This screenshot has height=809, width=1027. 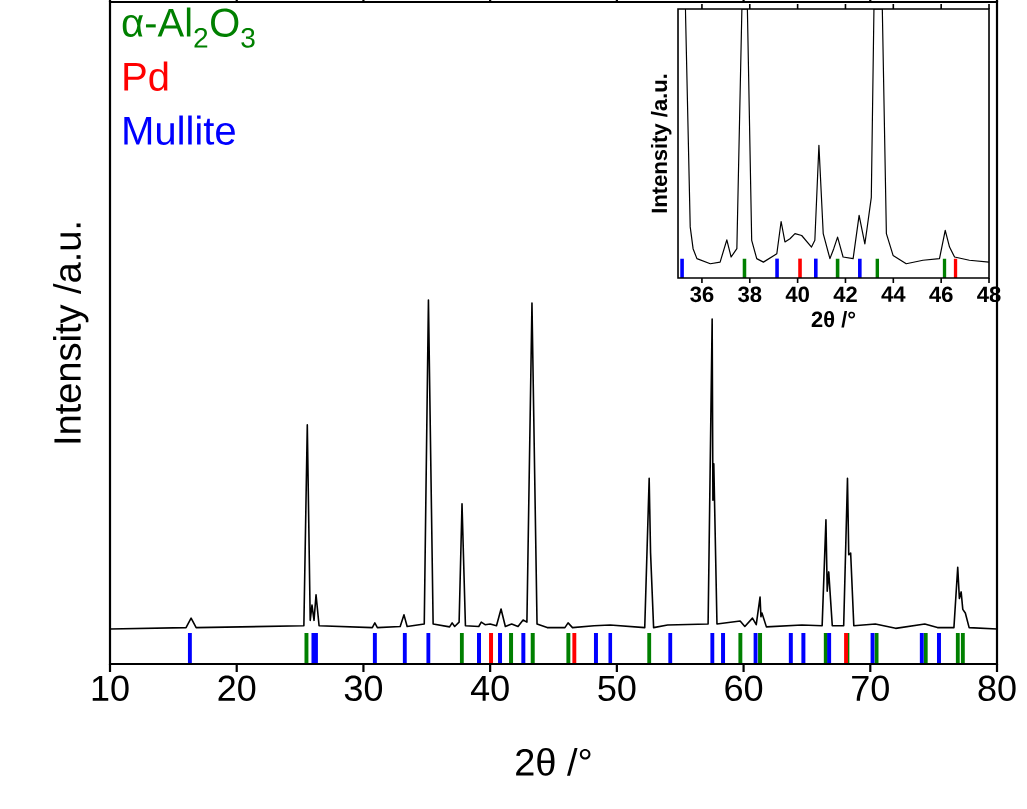 What do you see at coordinates (237, 688) in the screenshot?
I see `x-tick-label: 20` at bounding box center [237, 688].